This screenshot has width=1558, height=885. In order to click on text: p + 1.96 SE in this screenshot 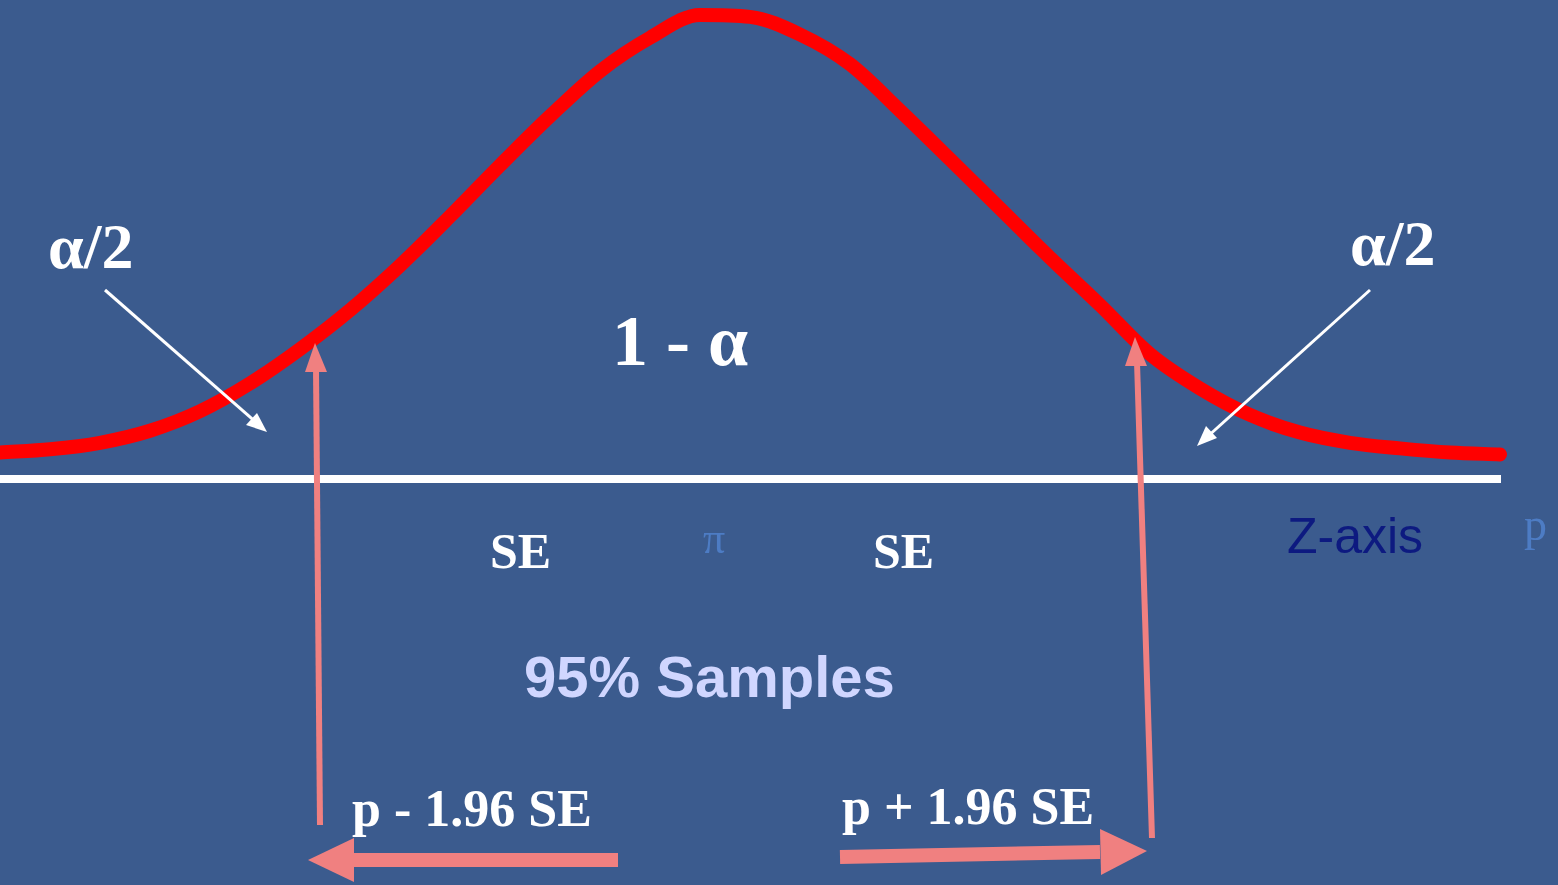, I will do `click(968, 806)`.